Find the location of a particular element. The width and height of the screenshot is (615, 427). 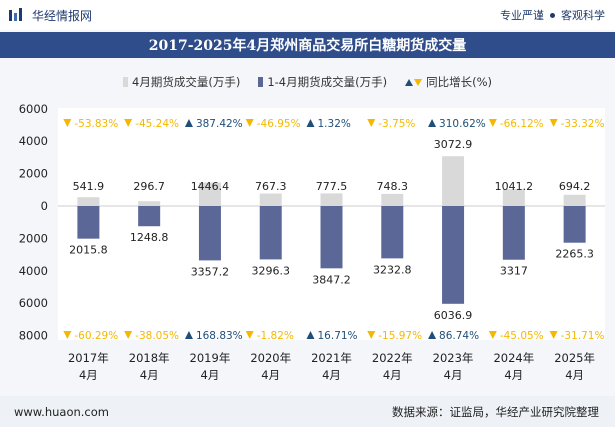

legend-label-yoy: 同比增长(%) is located at coordinates (459, 82).